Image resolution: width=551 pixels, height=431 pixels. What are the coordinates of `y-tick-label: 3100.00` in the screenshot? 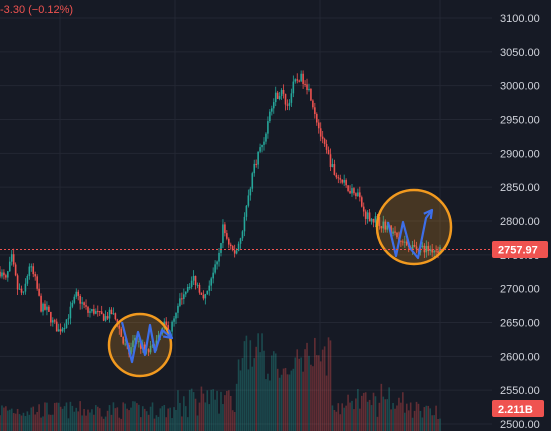 It's located at (520, 19).